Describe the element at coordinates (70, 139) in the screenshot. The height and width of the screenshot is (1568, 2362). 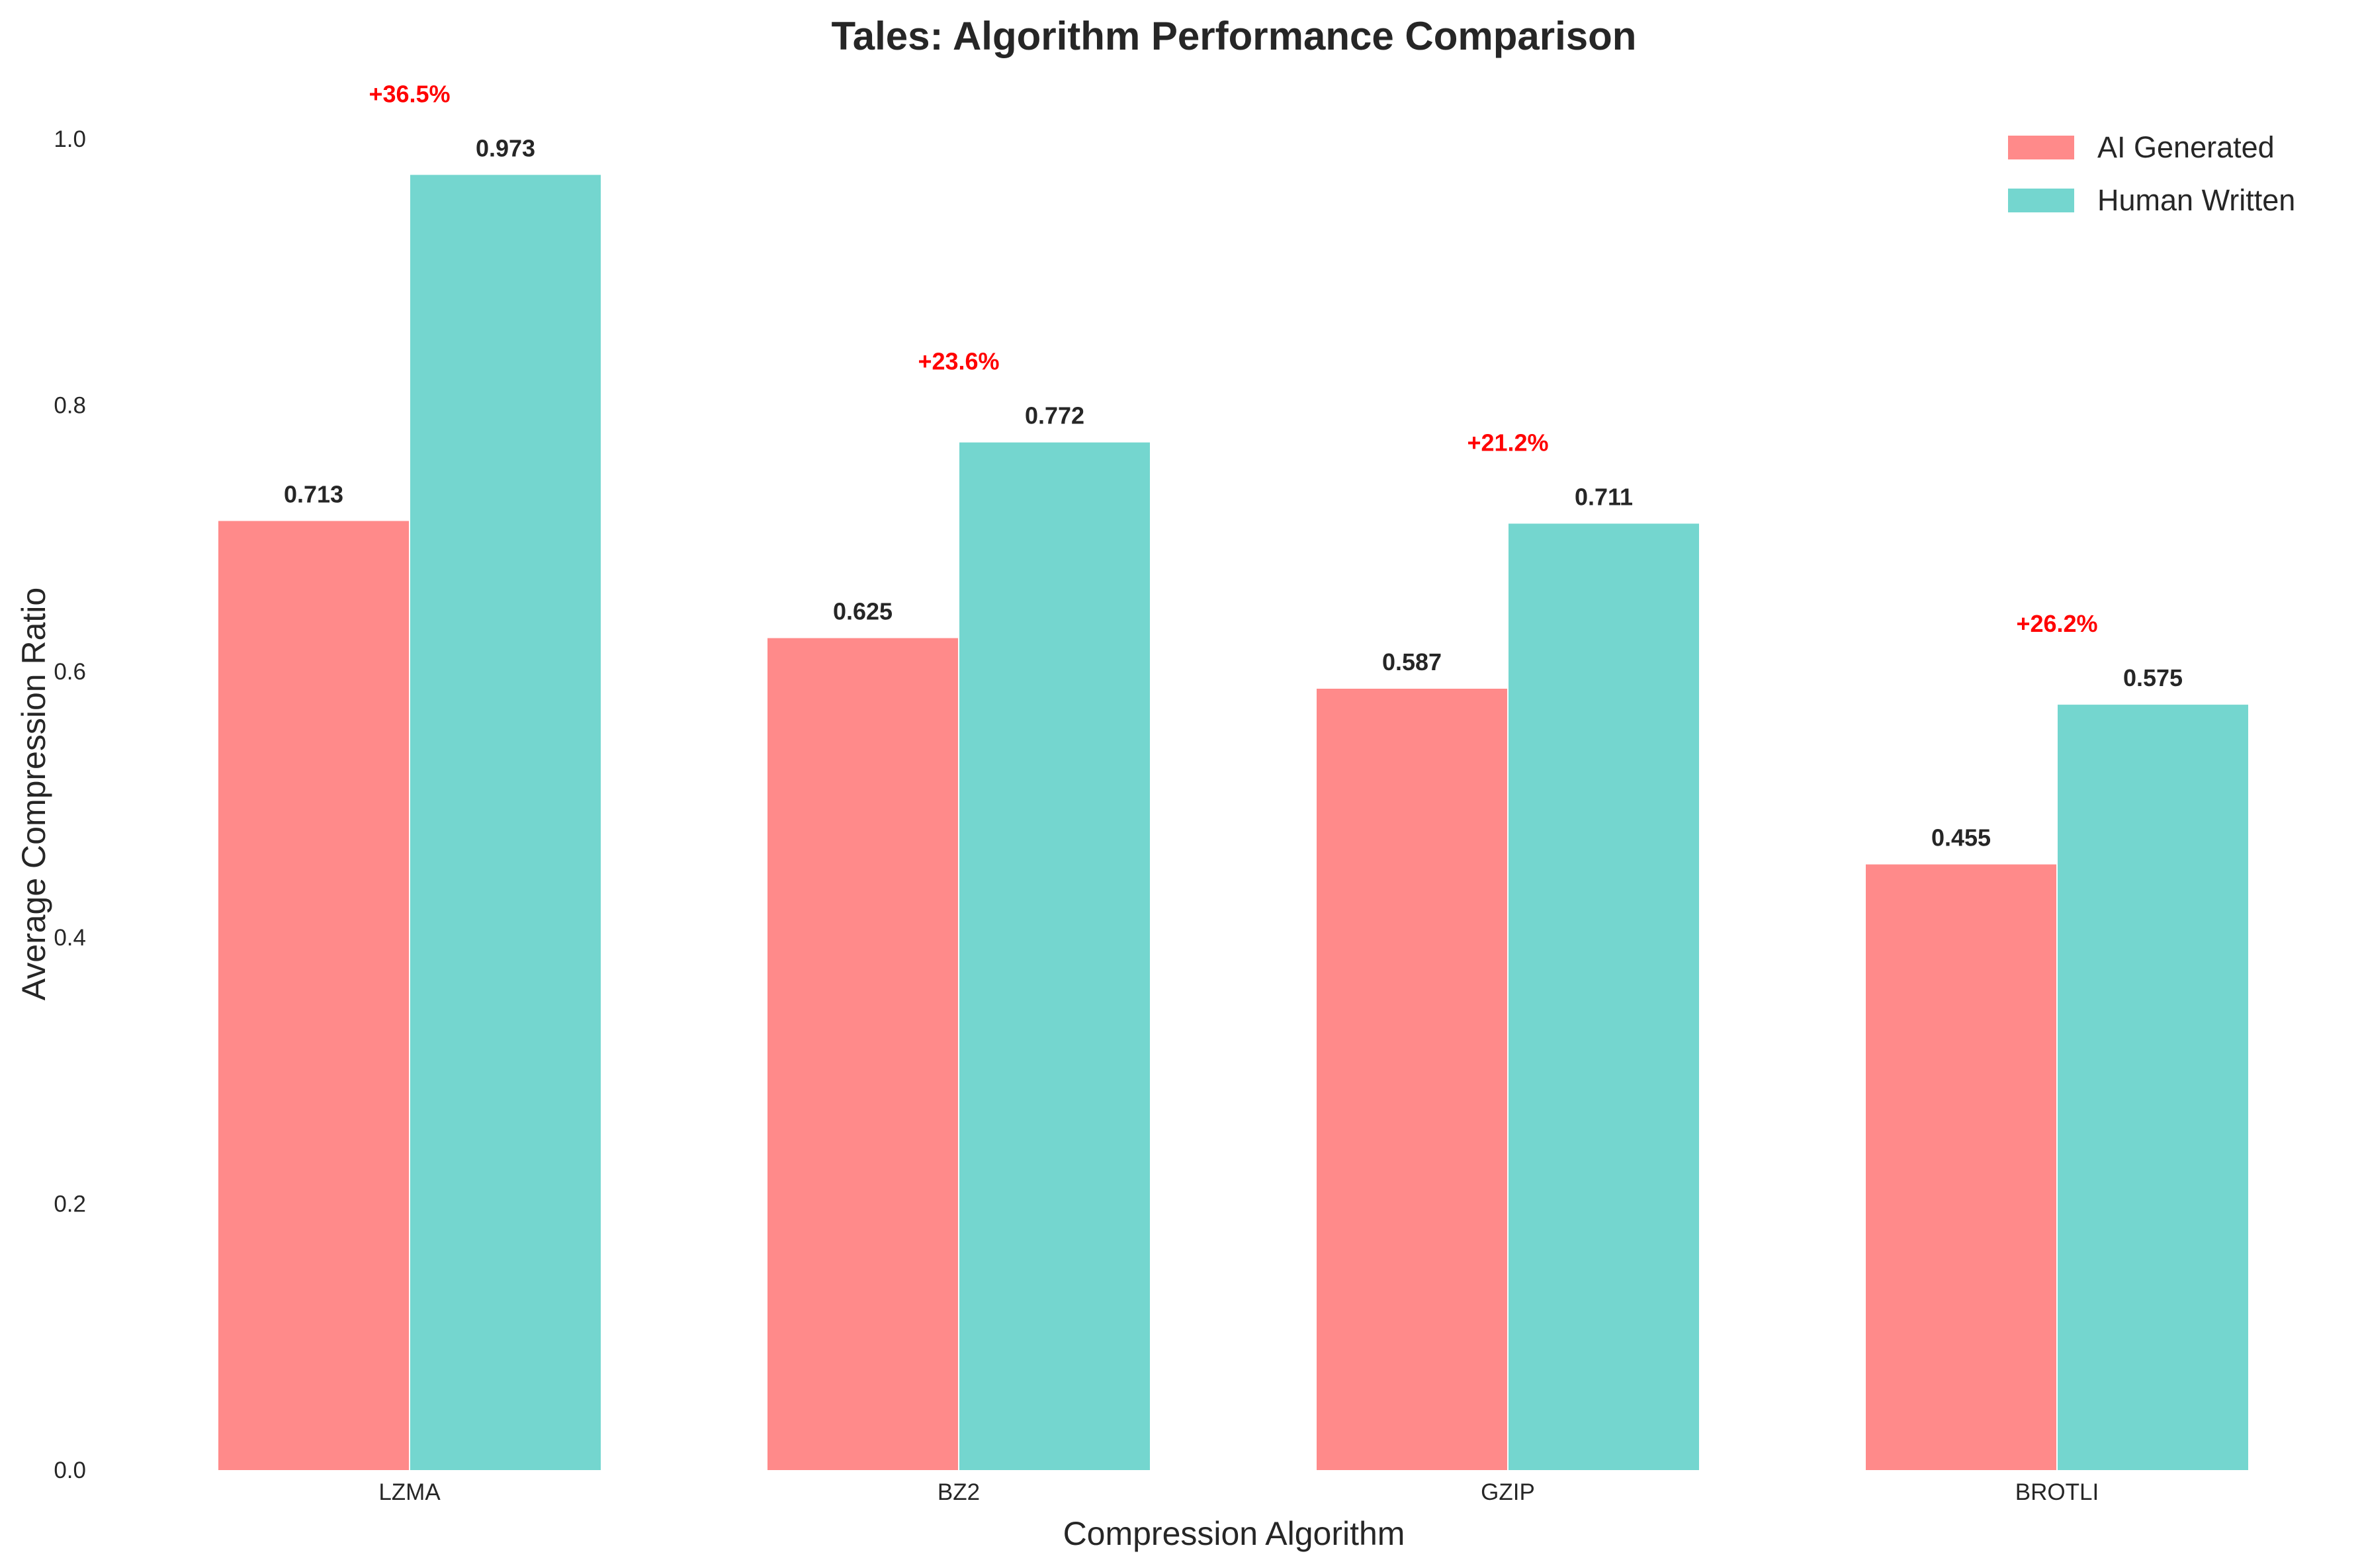
I see `y-tick-label: 1.0` at that location.